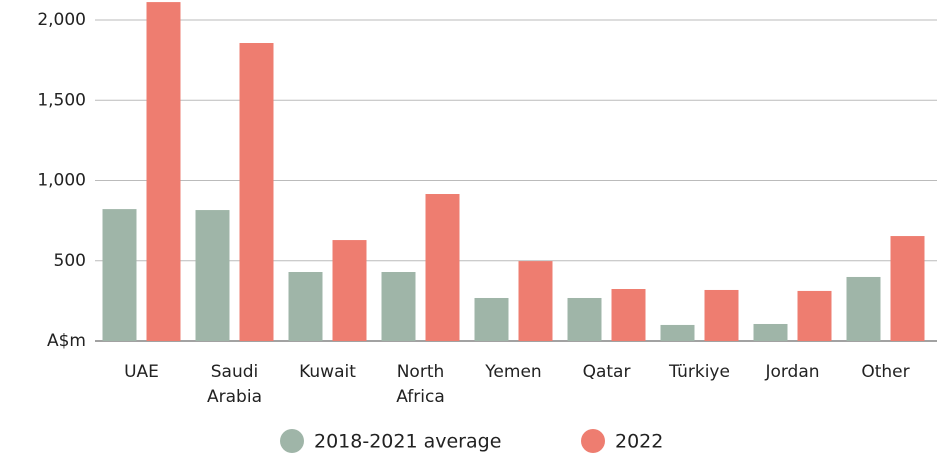 The height and width of the screenshot is (458, 937). Describe the element at coordinates (420, 384) in the screenshot. I see `x-tick-label: North Africa` at that location.